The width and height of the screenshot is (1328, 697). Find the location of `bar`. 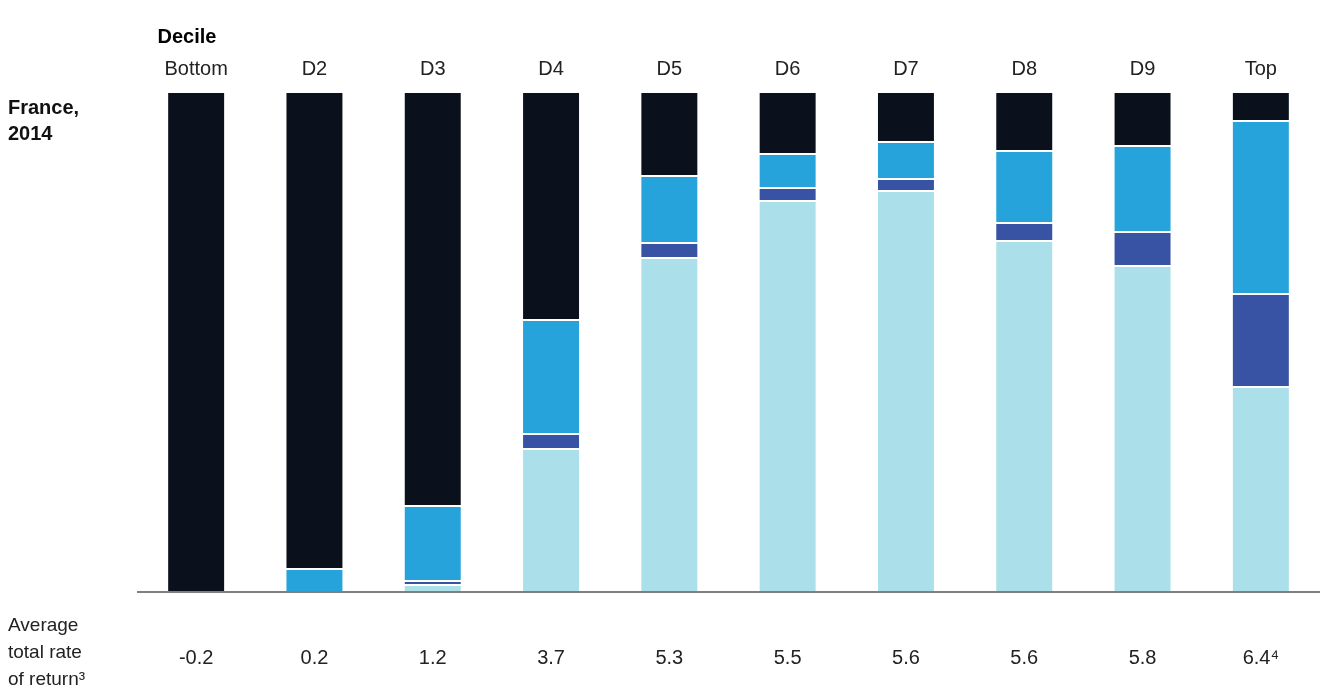

bar is located at coordinates (196, 342).